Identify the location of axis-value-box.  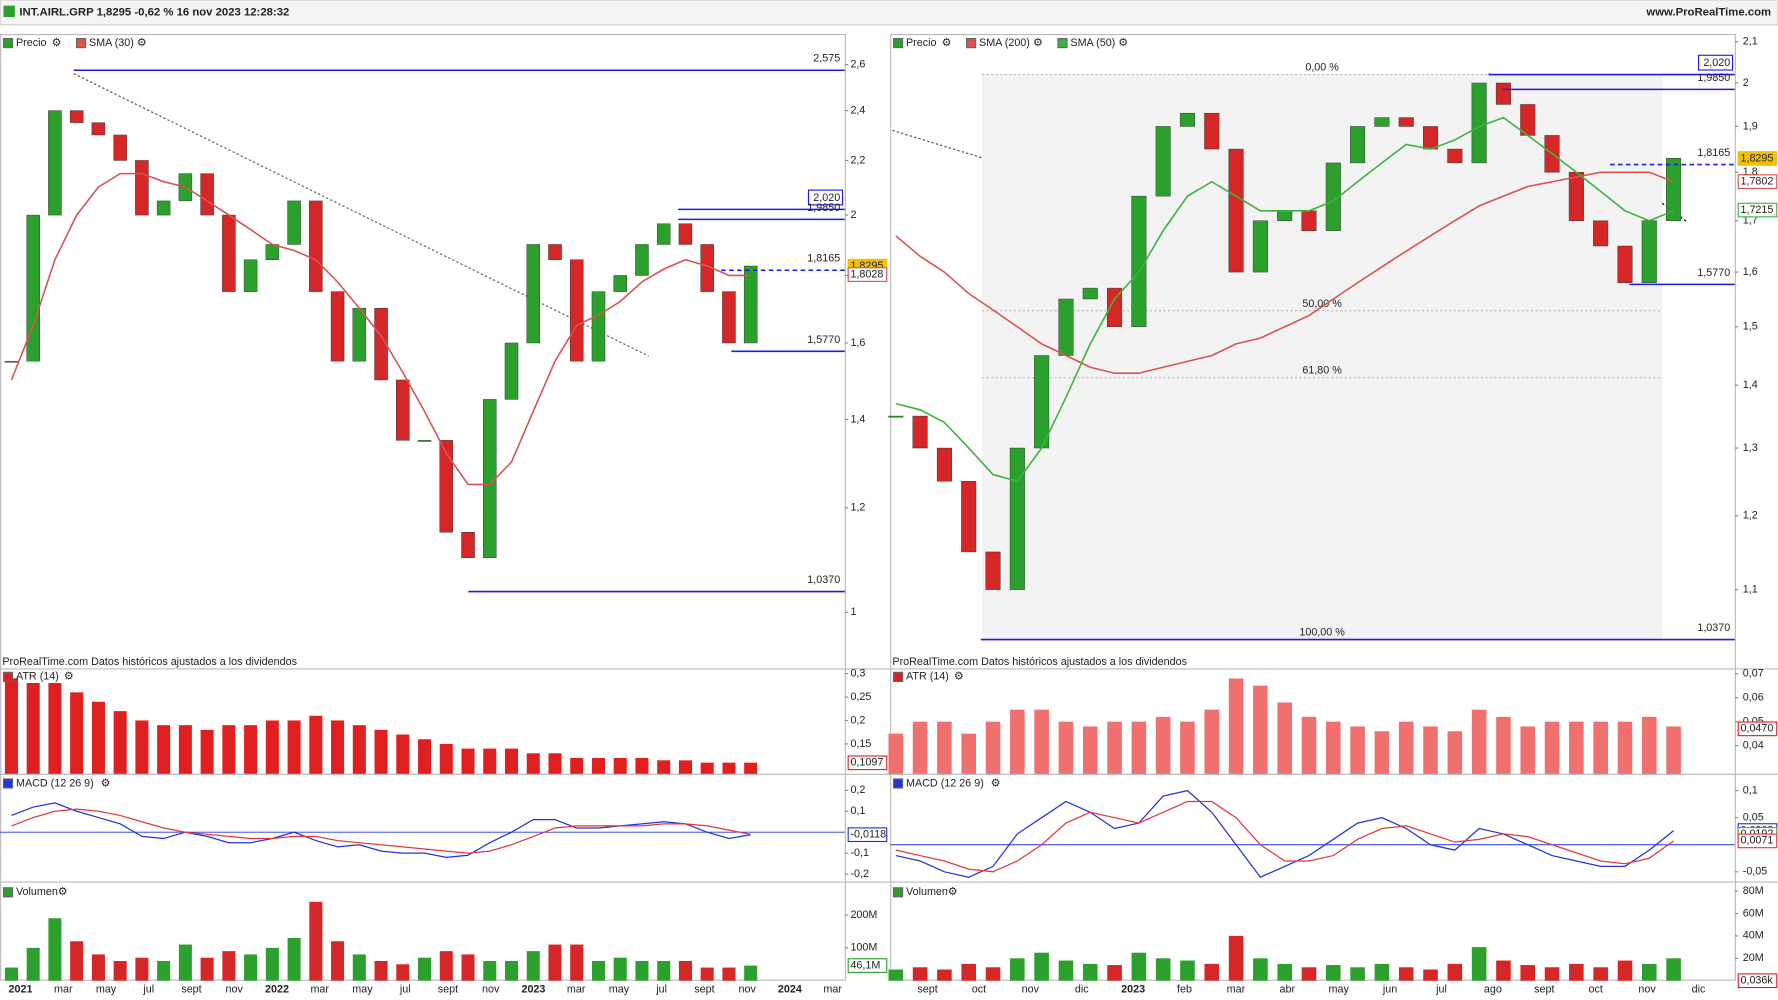
(1757, 981).